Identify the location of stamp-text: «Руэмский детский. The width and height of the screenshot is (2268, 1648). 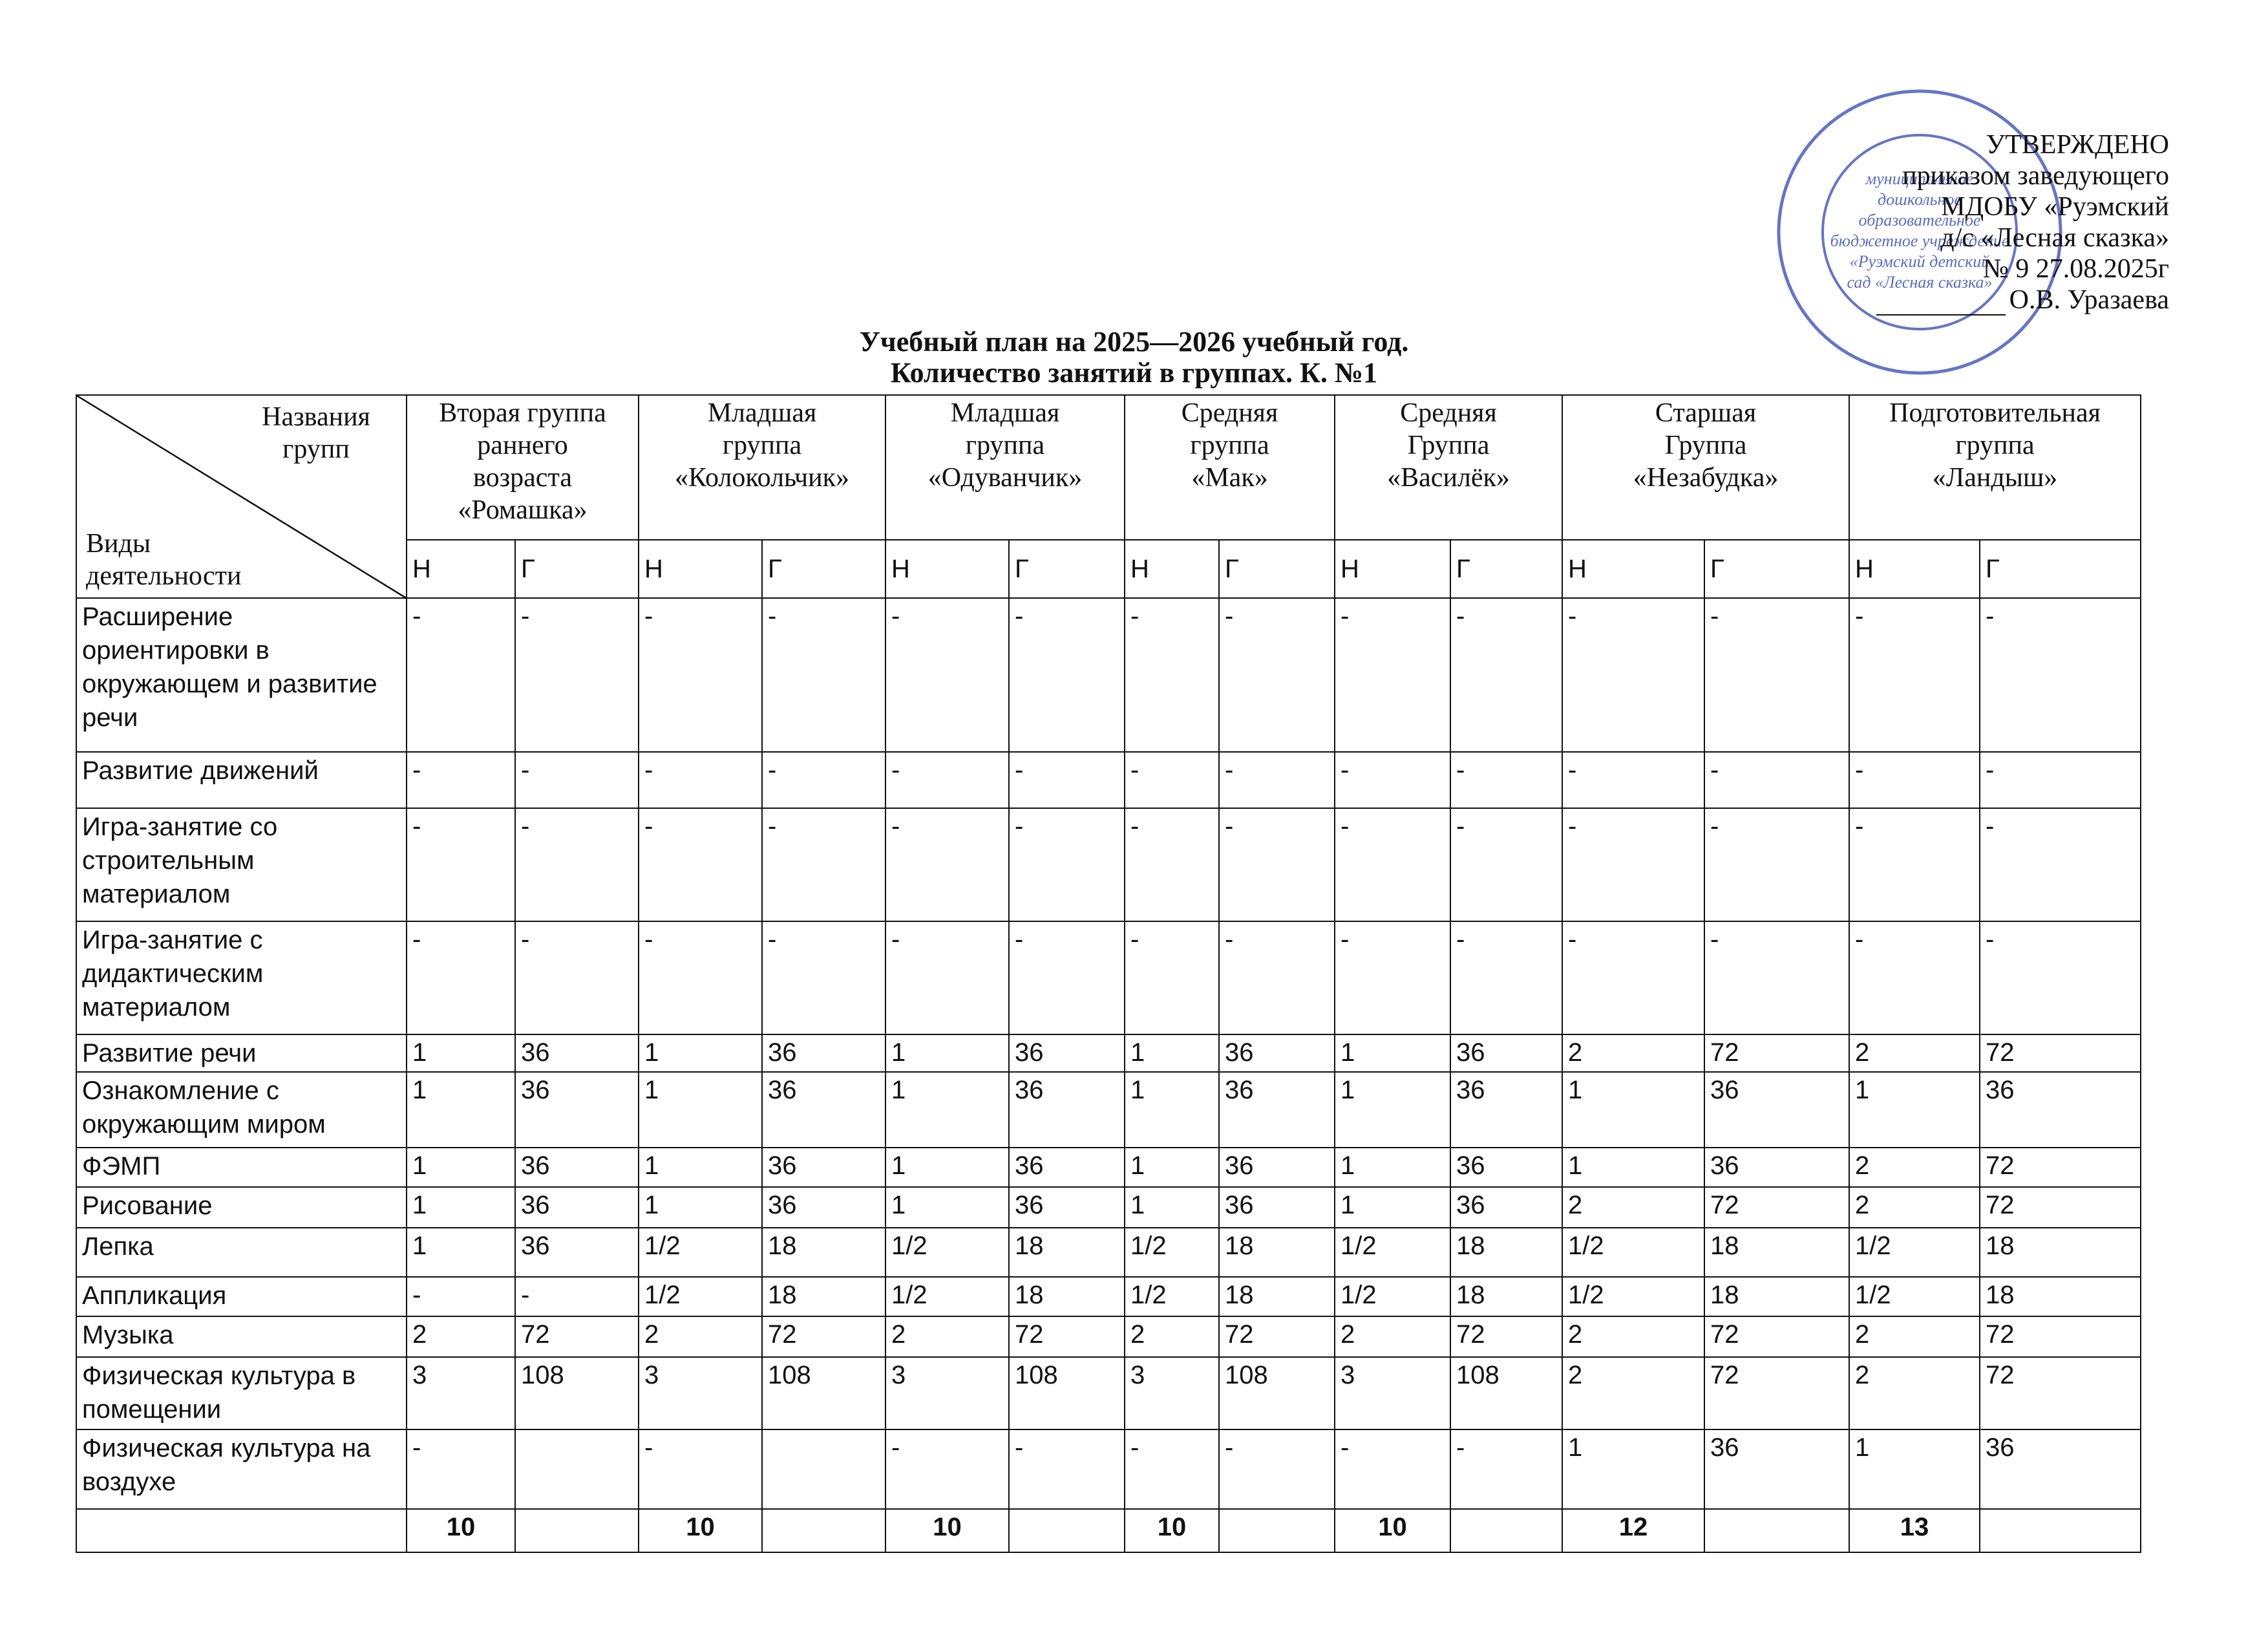
(1920, 261).